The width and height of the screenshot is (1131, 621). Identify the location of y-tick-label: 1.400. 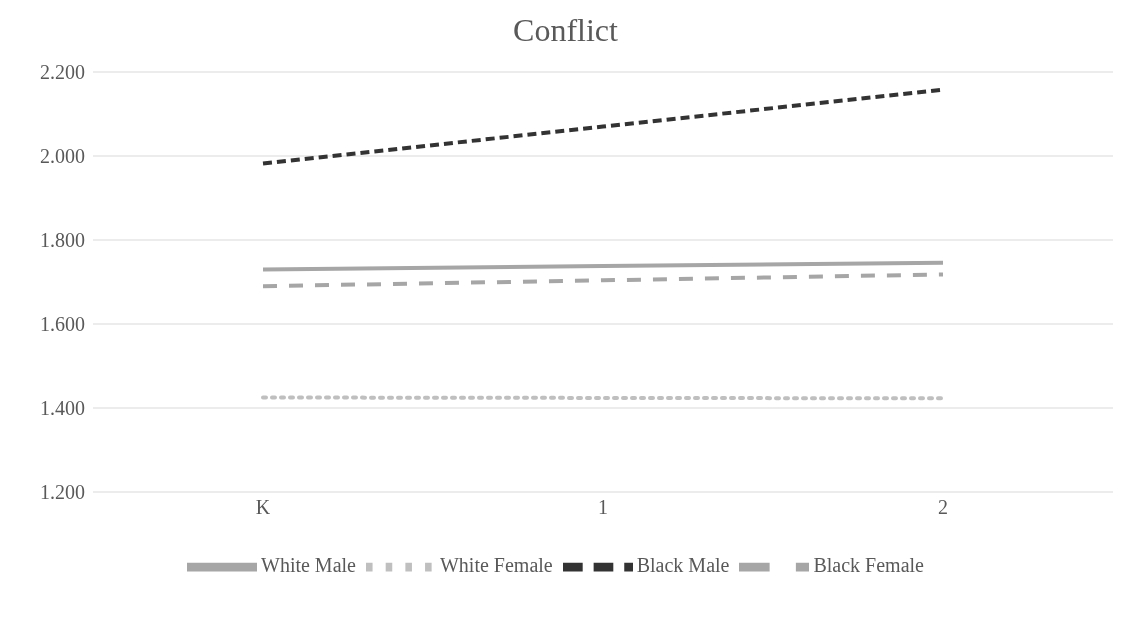
(62, 408).